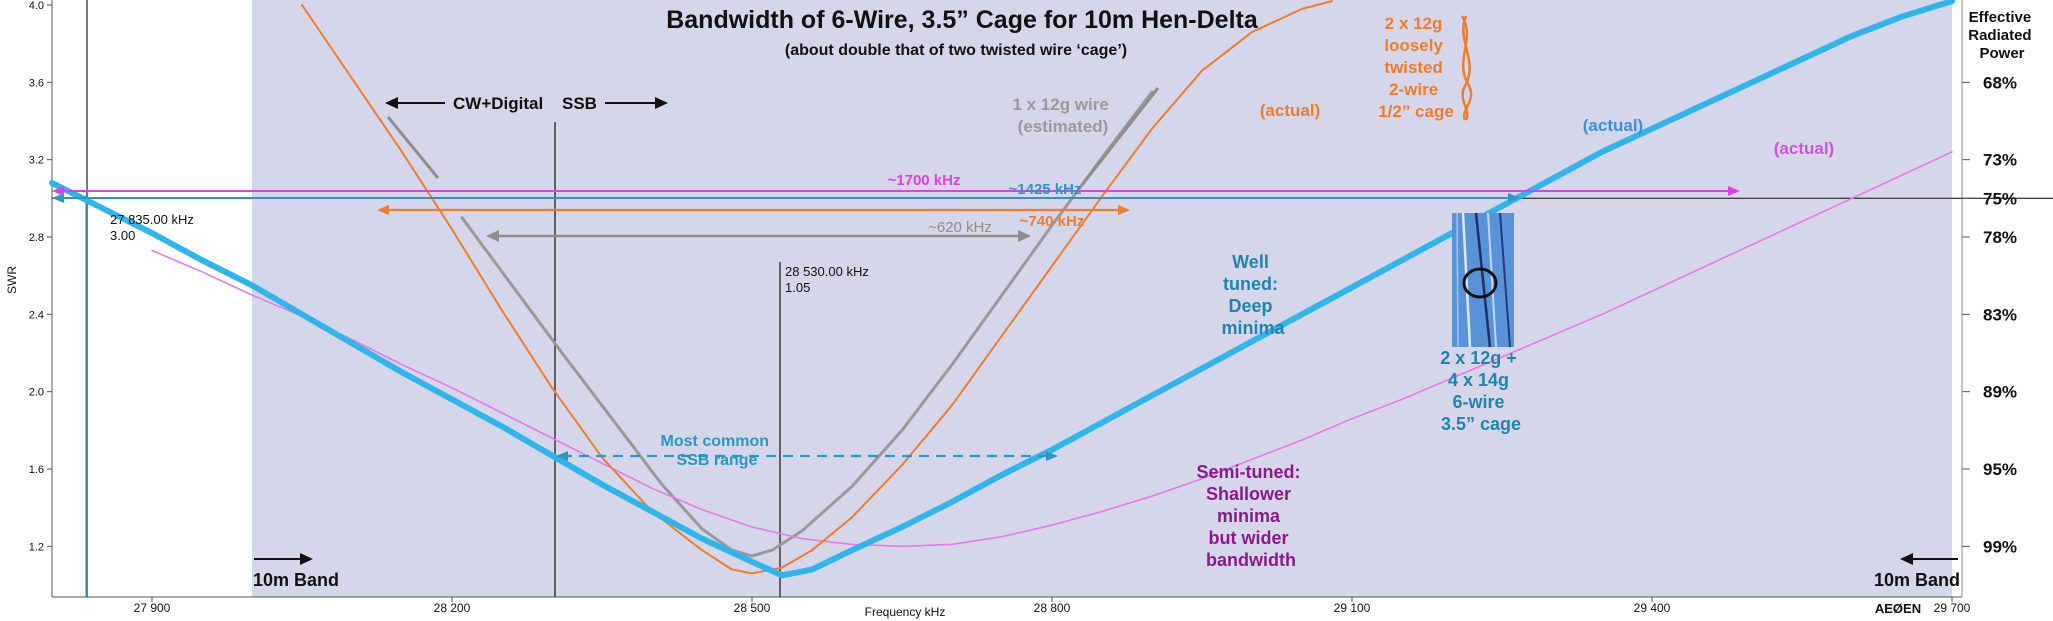 The width and height of the screenshot is (2053, 621). What do you see at coordinates (1290, 110) in the screenshot?
I see `orange-actual-label: (actual)` at bounding box center [1290, 110].